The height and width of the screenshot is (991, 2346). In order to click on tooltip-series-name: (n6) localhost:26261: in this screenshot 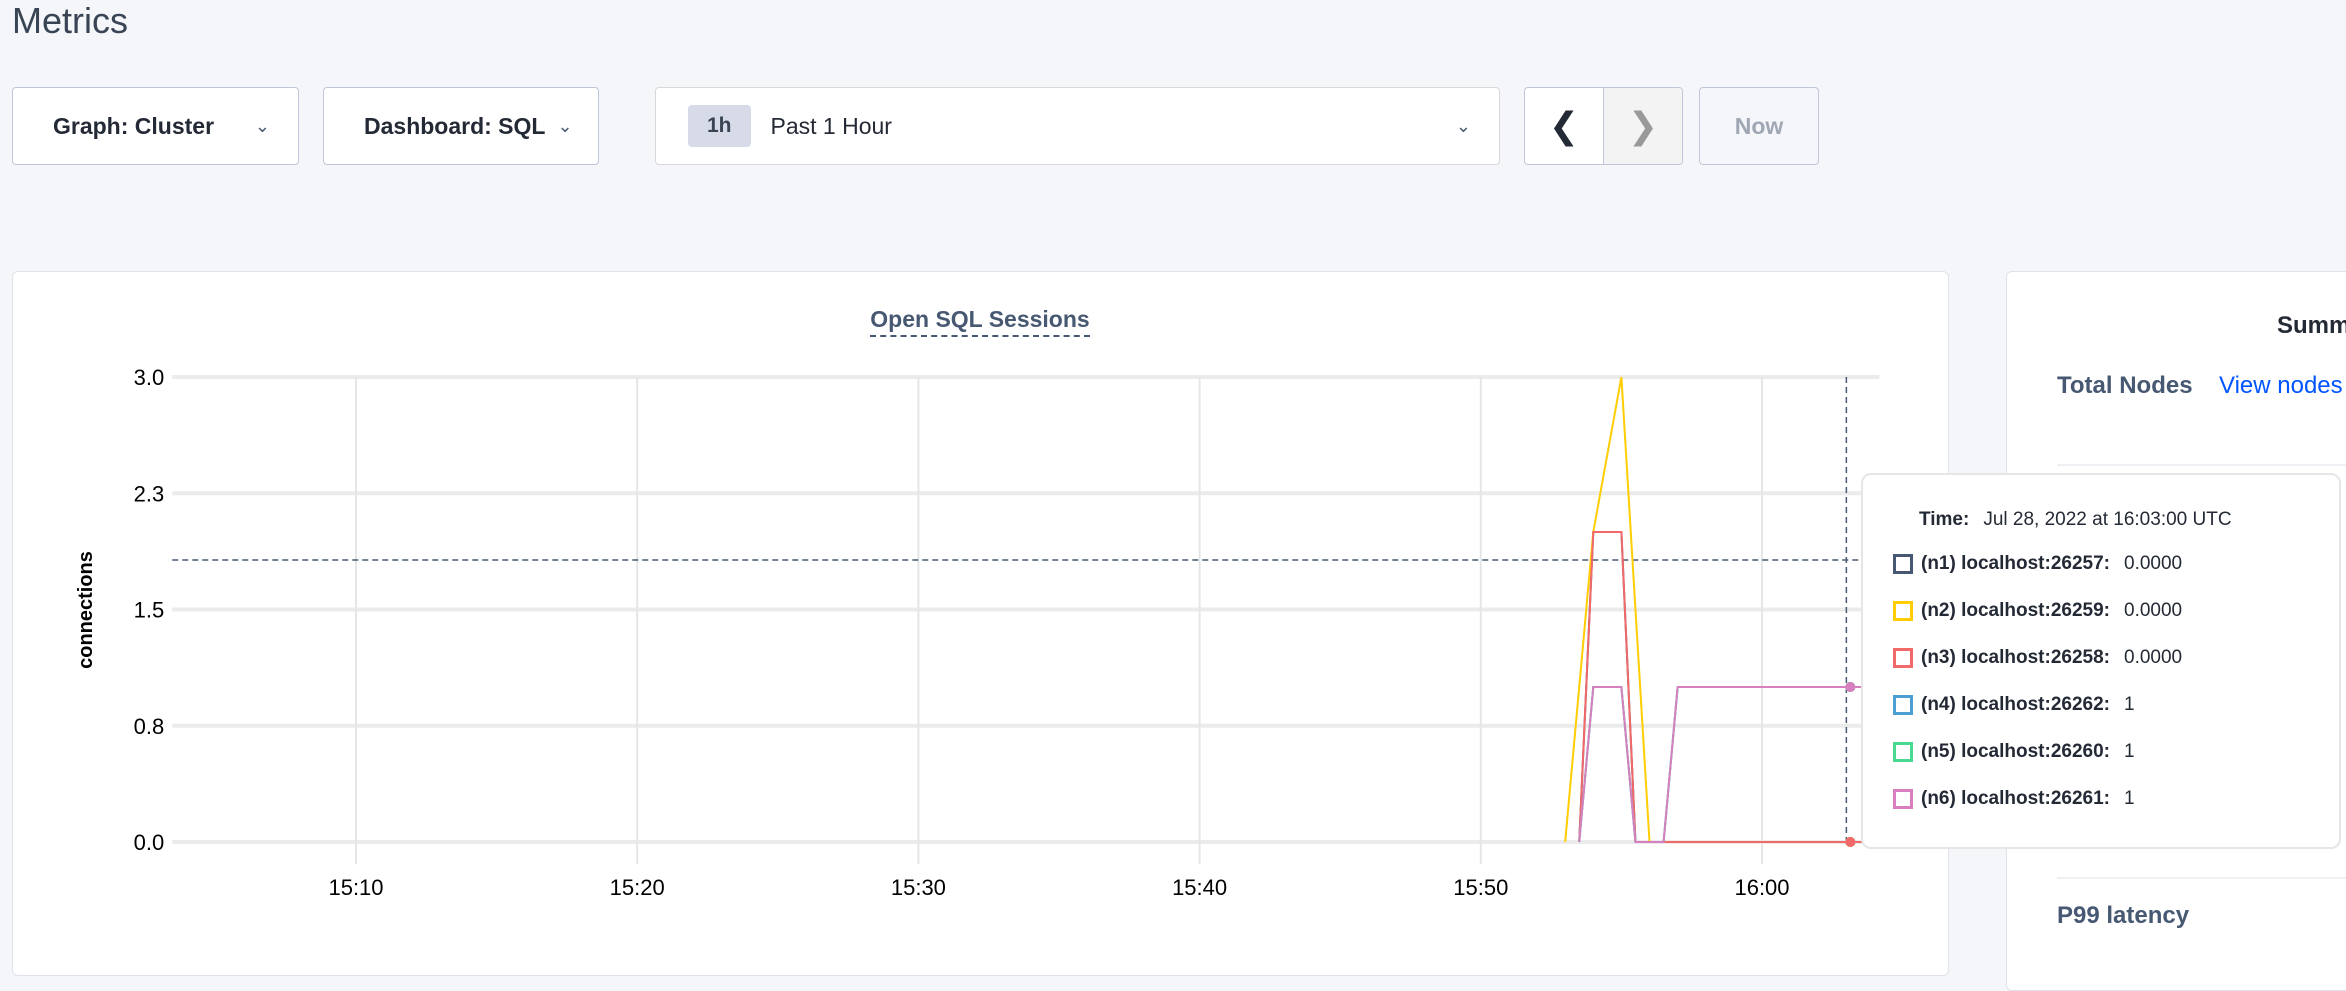, I will do `click(2015, 798)`.